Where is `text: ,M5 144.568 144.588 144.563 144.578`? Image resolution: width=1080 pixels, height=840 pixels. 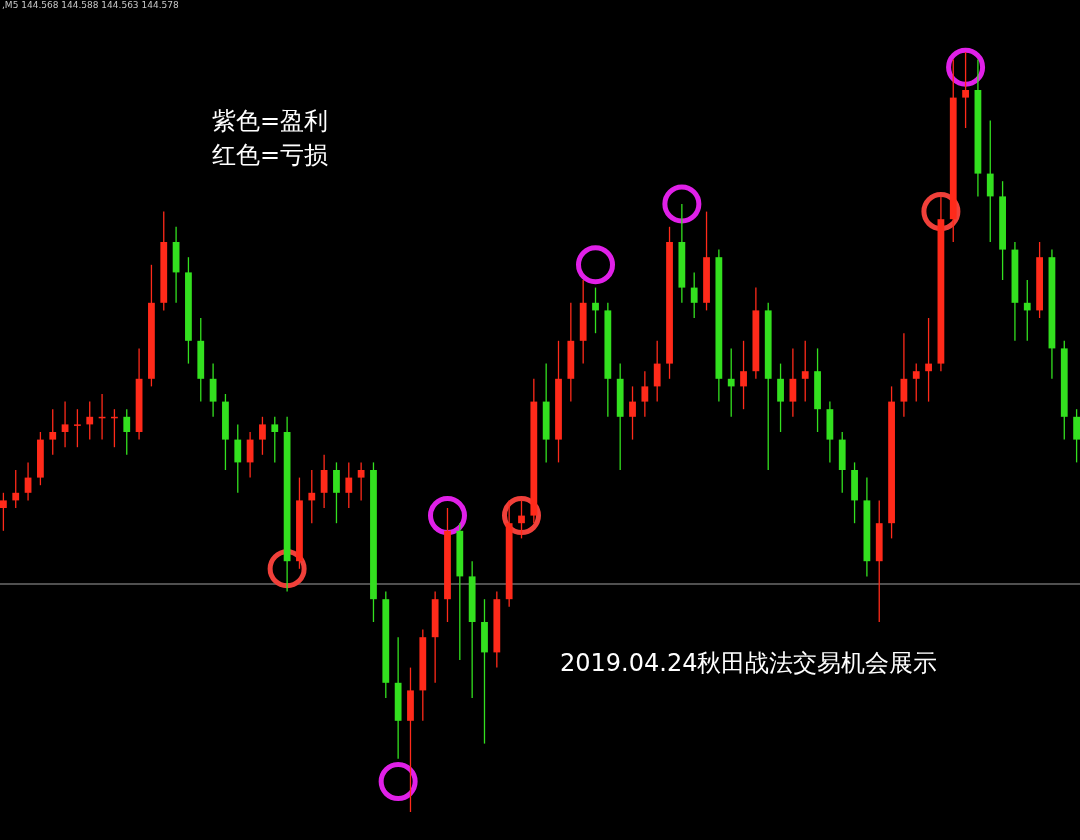
text: ,M5 144.568 144.588 144.563 144.578 is located at coordinates (90, 5).